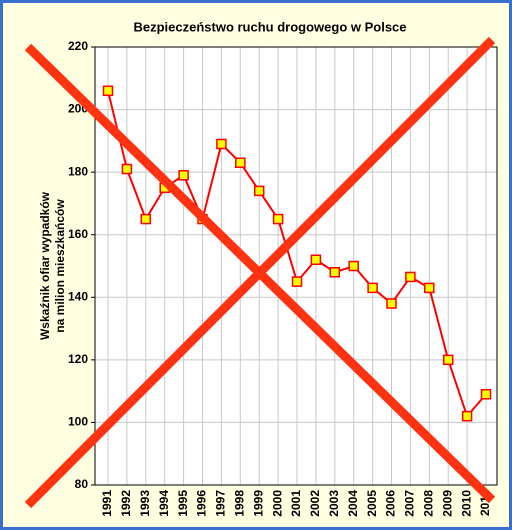 The width and height of the screenshot is (512, 530). Describe the element at coordinates (45, 265) in the screenshot. I see `y-axis-label: Wskaźnik ofiar wypadków` at that location.